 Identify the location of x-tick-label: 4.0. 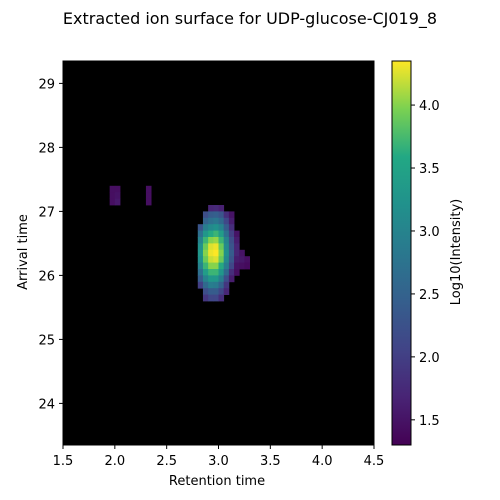
(322, 461).